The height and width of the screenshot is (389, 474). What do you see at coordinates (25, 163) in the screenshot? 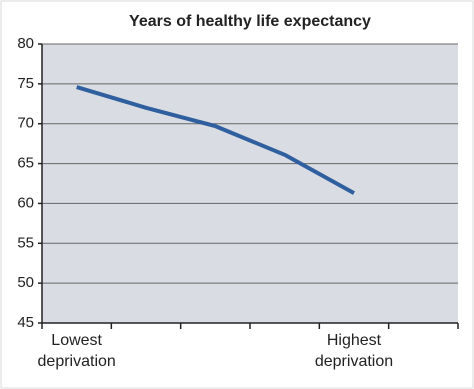
I see `y-tick-label: 65` at bounding box center [25, 163].